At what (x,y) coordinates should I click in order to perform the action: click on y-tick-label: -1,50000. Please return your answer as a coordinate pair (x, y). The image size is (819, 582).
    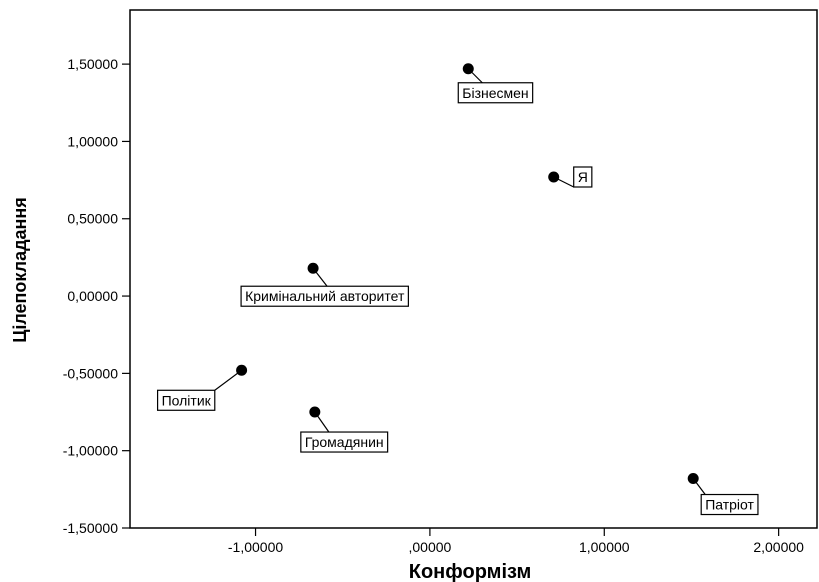
    Looking at the image, I should click on (90, 528).